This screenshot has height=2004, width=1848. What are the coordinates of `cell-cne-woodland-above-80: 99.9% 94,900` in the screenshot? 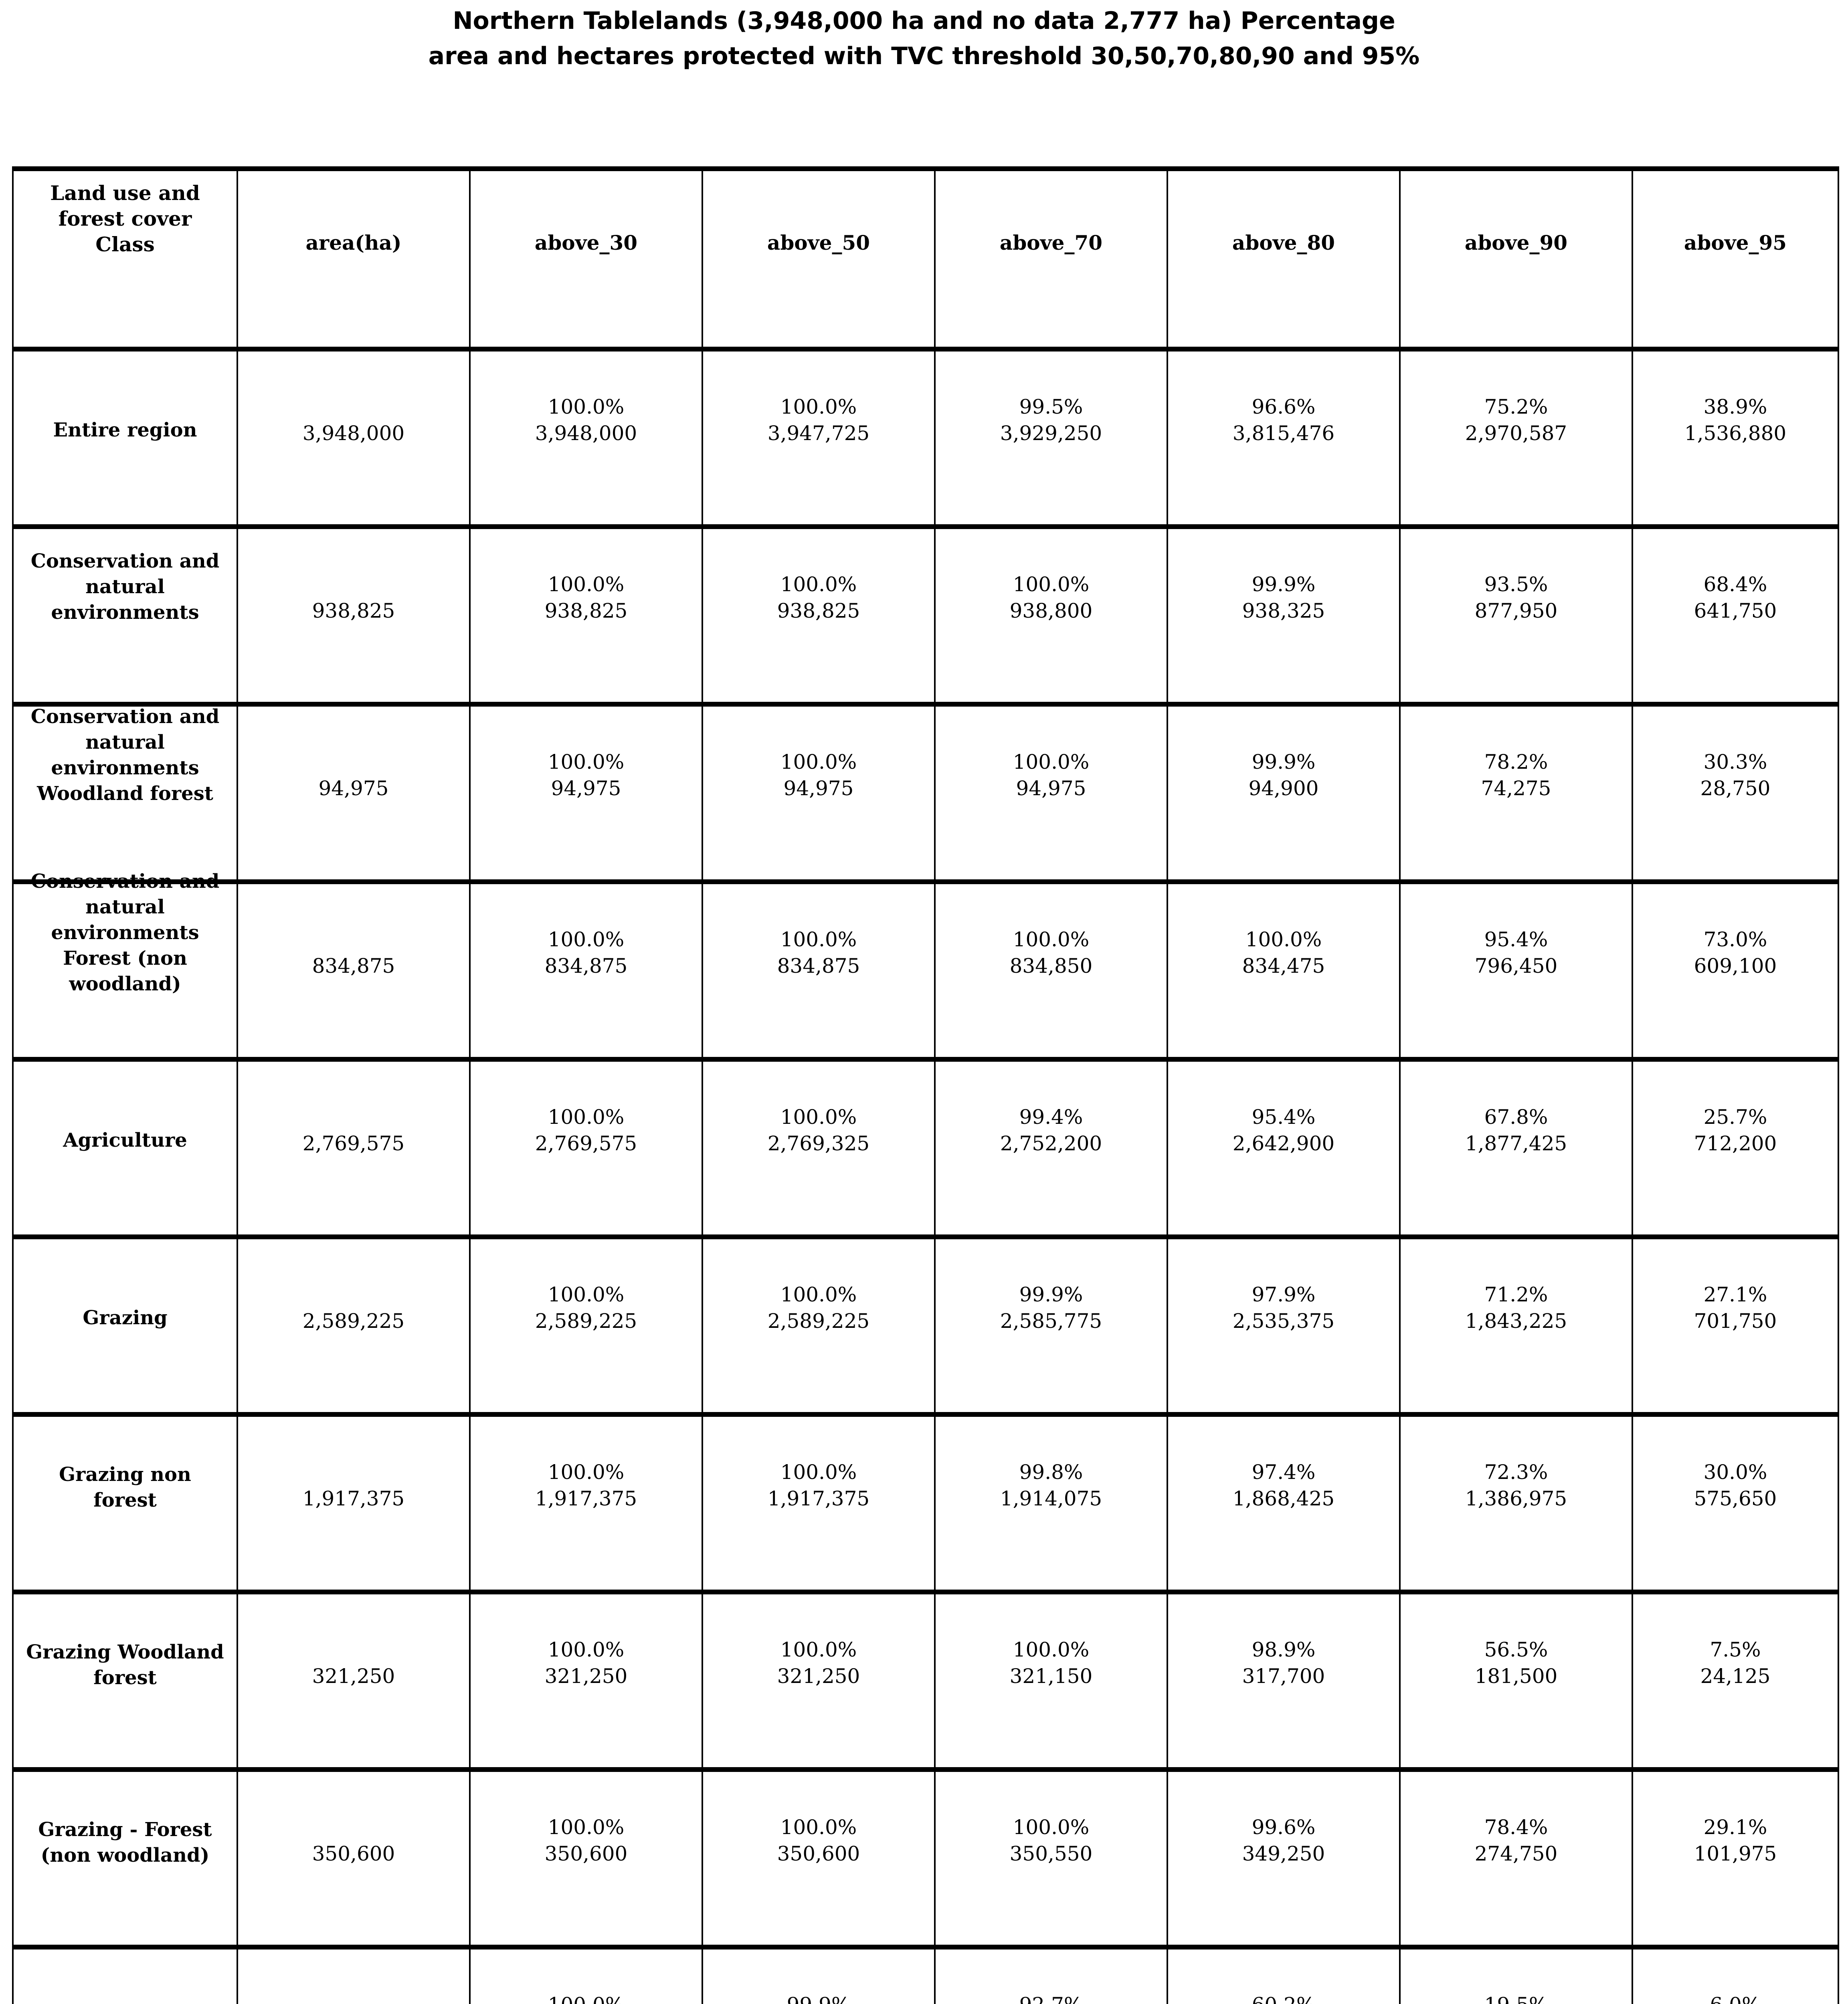 It's located at (1284, 795).